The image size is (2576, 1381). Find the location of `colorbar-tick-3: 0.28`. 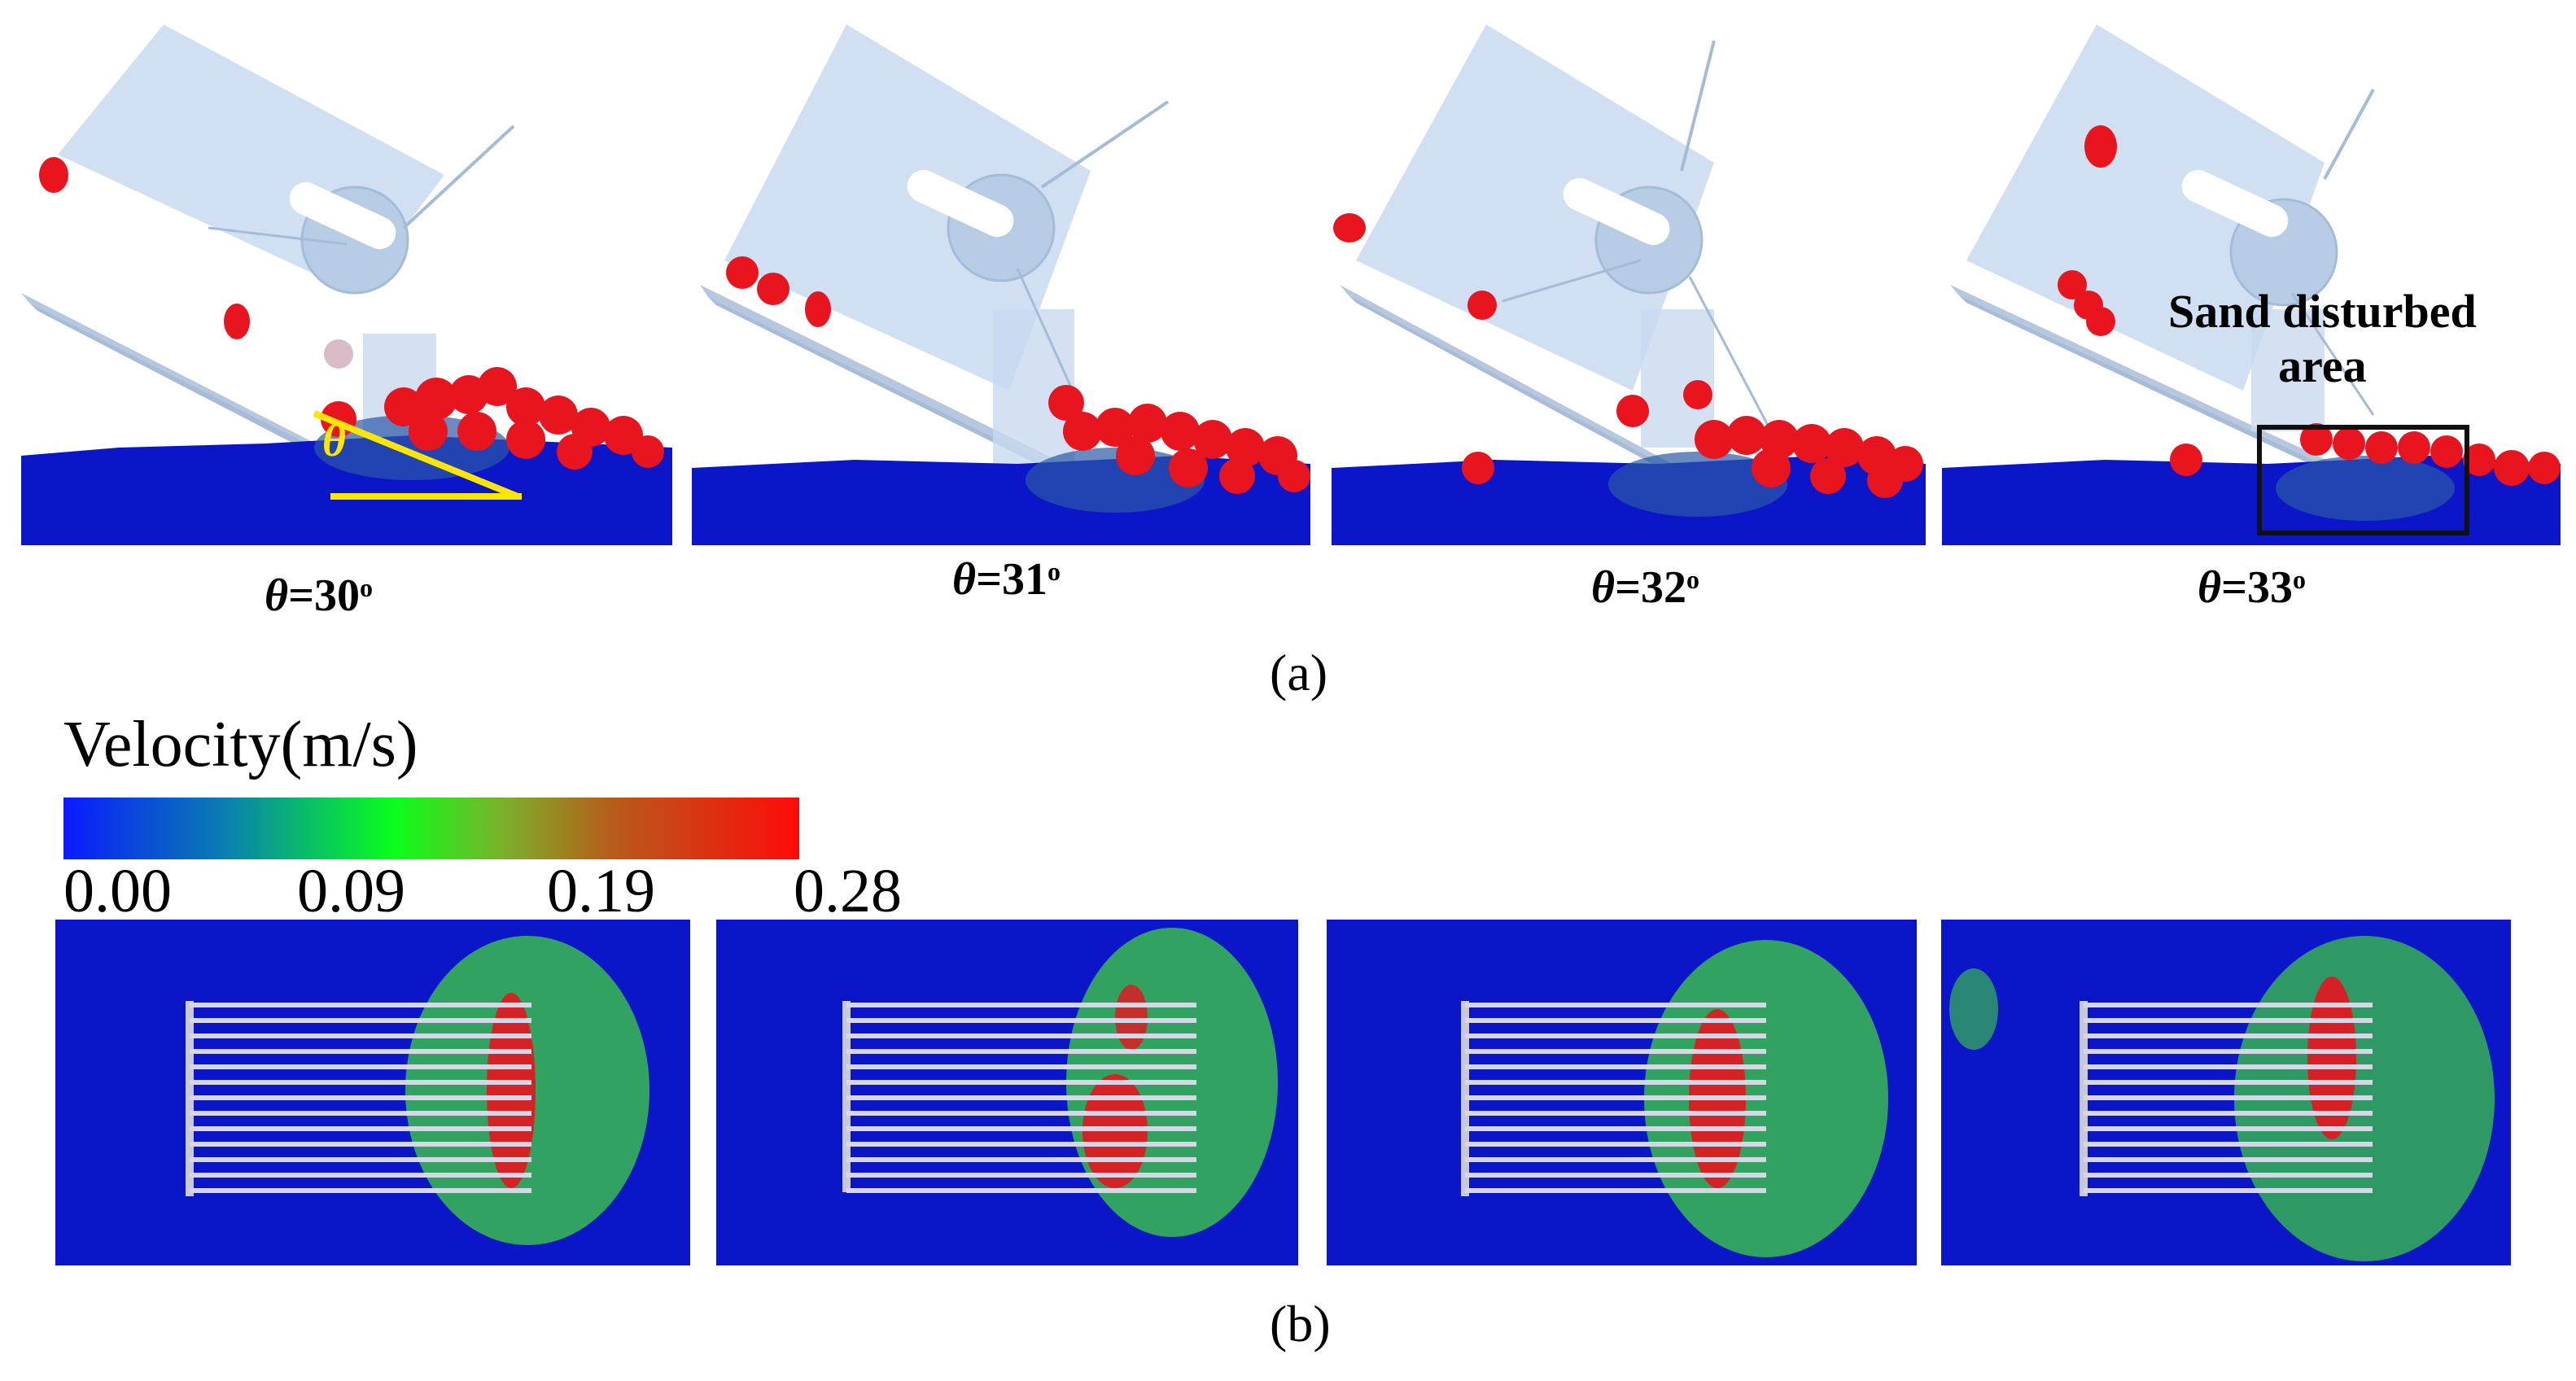

colorbar-tick-3: 0.28 is located at coordinates (848, 891).